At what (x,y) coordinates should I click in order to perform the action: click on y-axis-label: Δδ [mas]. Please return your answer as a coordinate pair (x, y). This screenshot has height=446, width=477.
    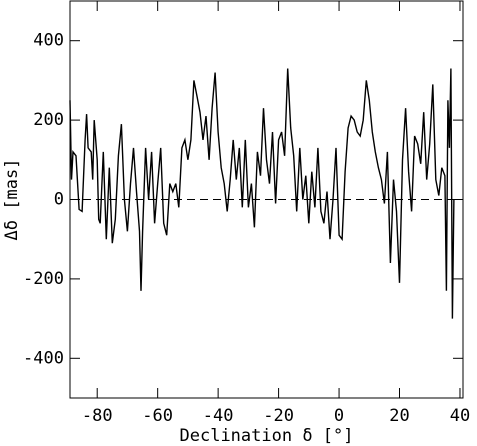
    Looking at the image, I should click on (12, 200).